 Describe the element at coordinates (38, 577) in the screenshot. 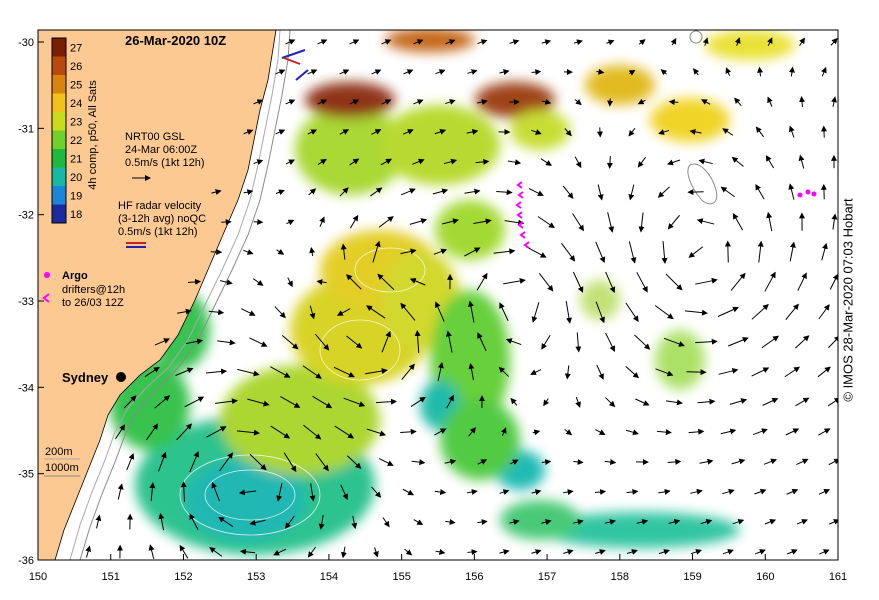

I see `x-tick-label: 150` at that location.